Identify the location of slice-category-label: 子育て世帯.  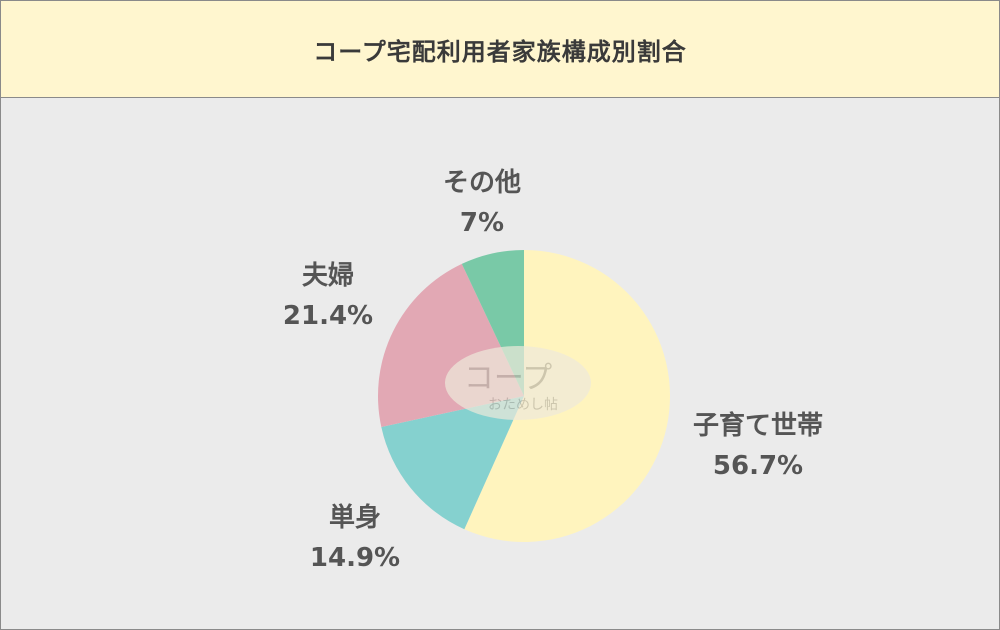
(758, 425).